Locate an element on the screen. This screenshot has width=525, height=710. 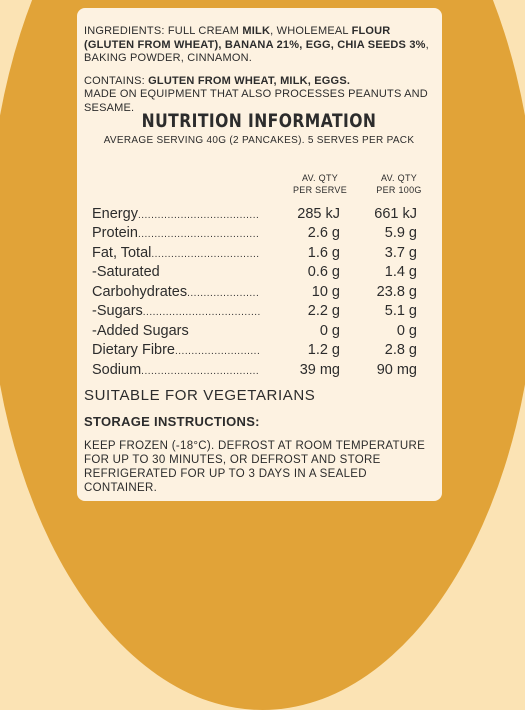
column-header-per-100g: Av. Qty per 100g is located at coordinates (399, 184).